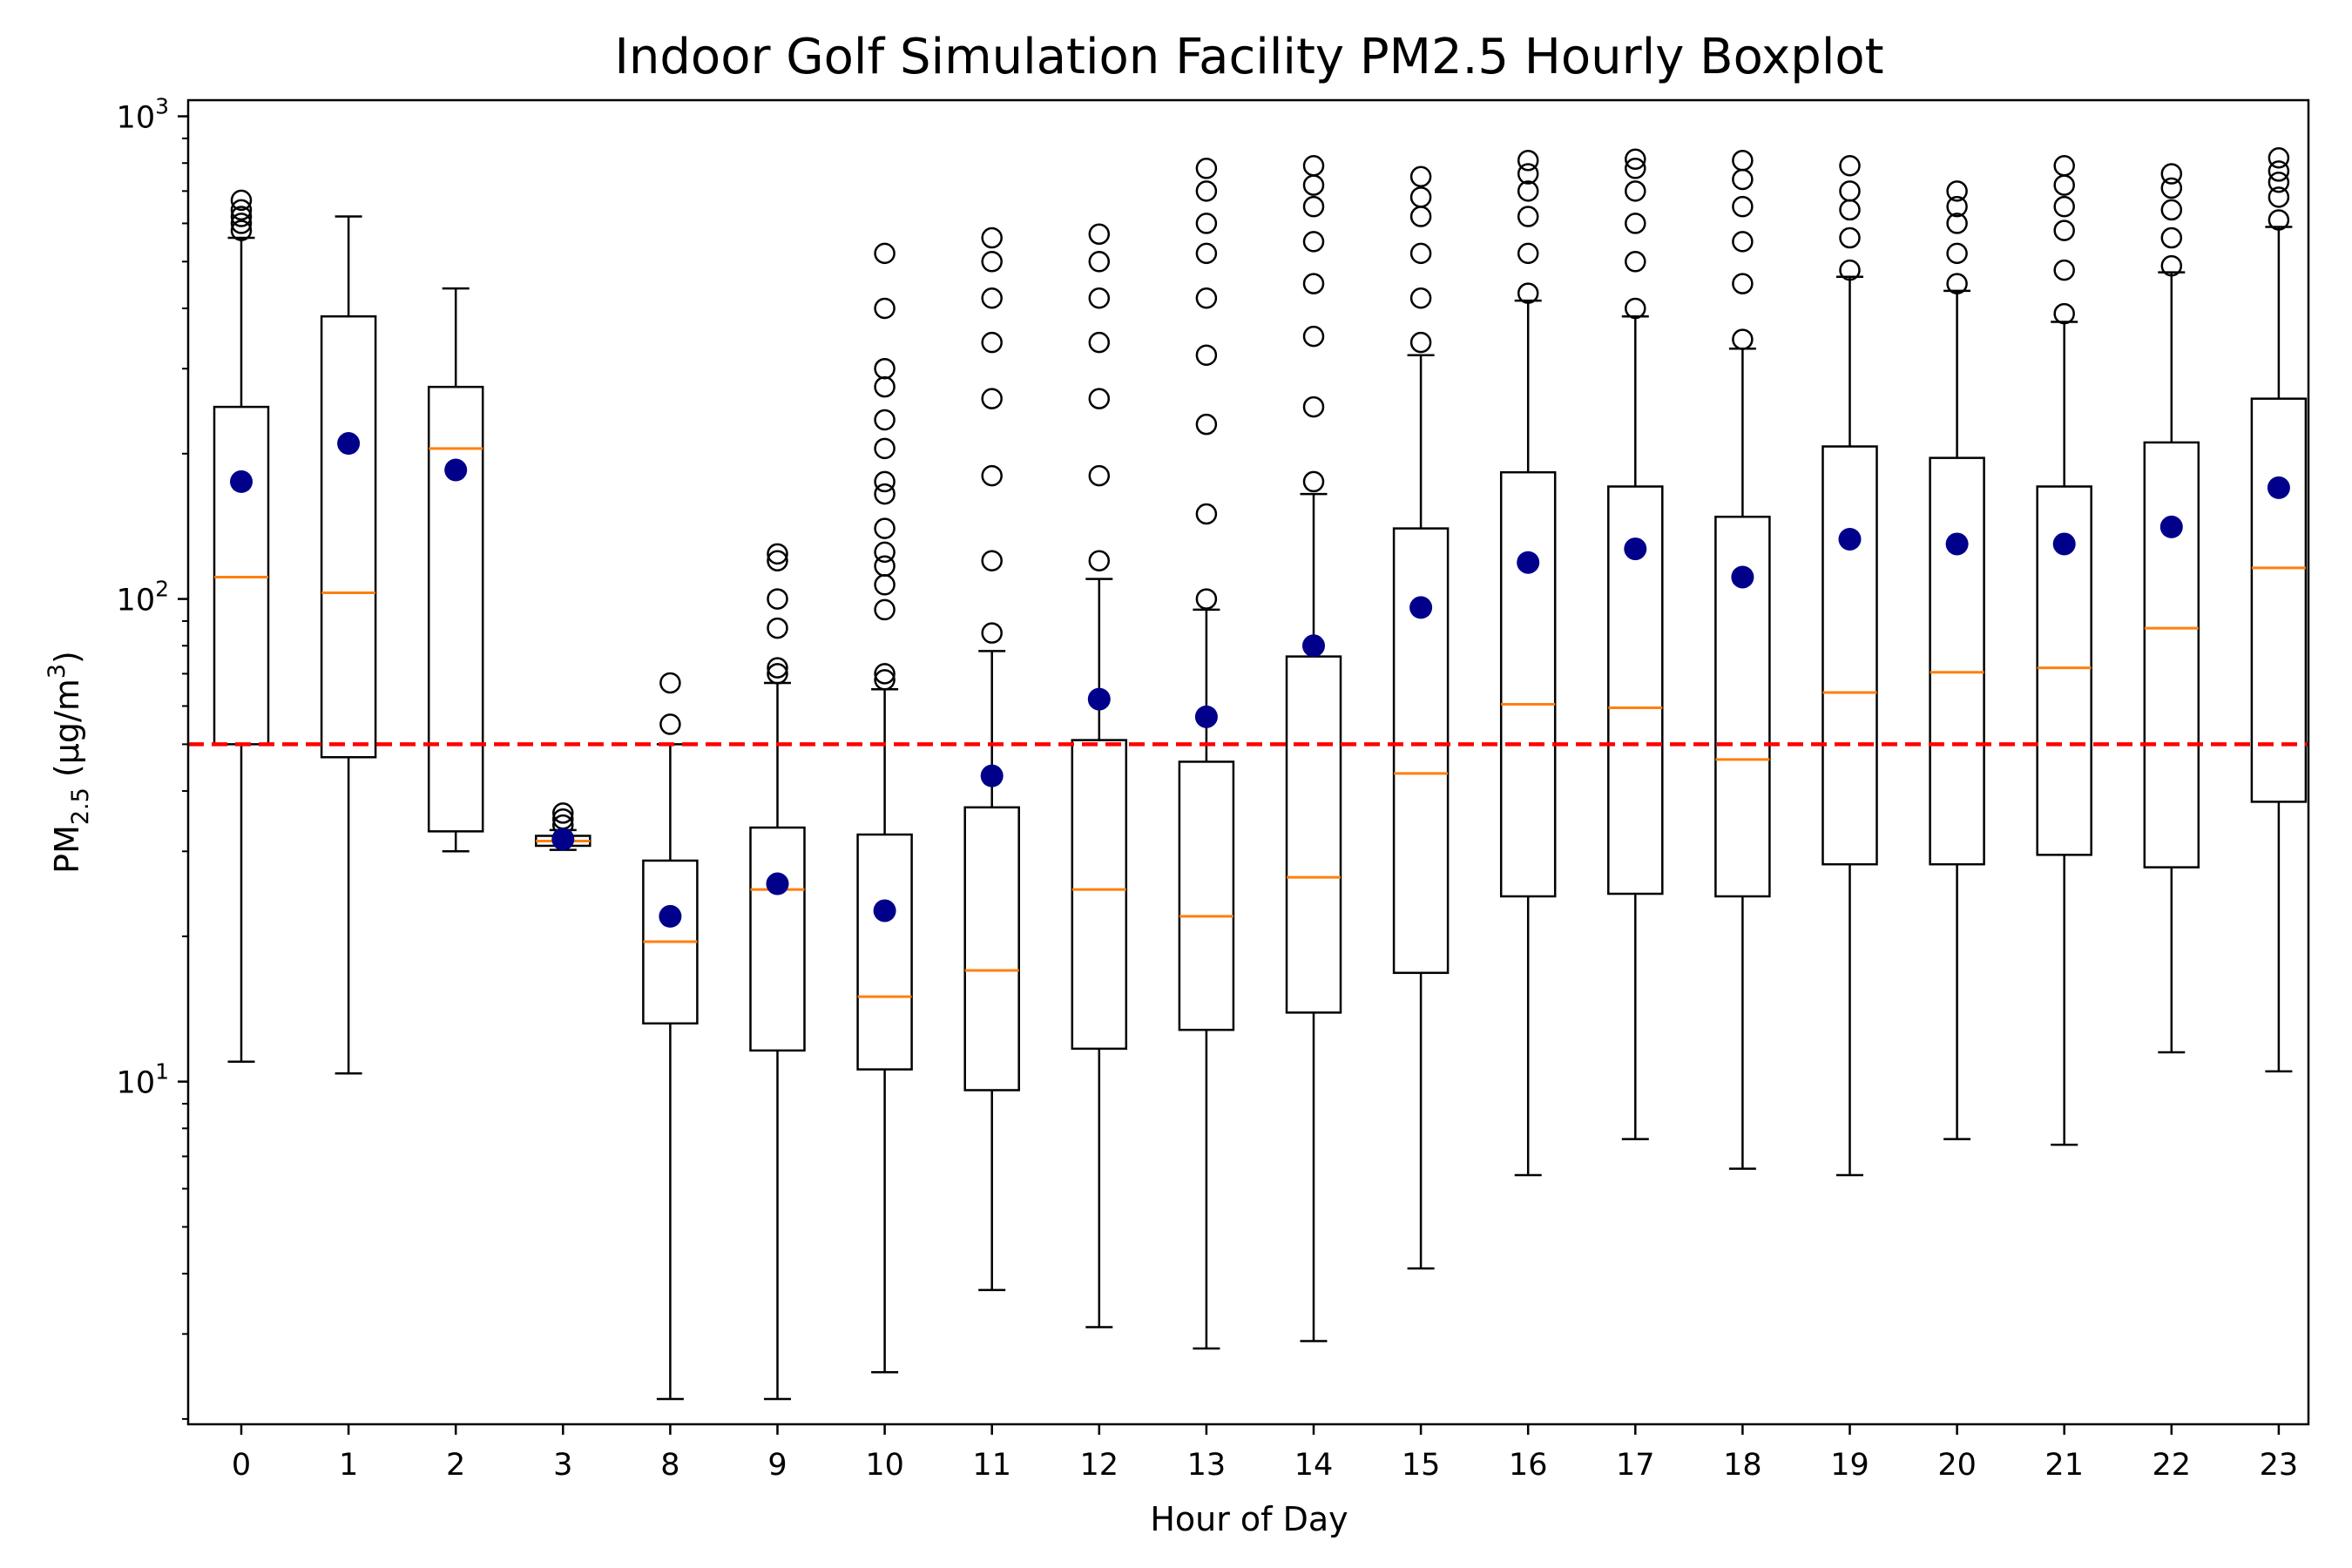 Image resolution: width=2352 pixels, height=1568 pixels. I want to click on y-tick-label: 10², so click(143, 597).